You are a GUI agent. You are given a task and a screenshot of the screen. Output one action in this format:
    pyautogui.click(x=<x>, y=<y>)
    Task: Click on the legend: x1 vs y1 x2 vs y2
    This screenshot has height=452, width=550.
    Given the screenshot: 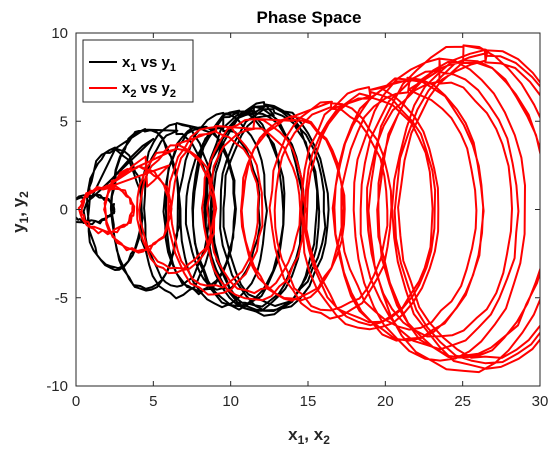 What is the action you would take?
    pyautogui.click(x=138, y=71)
    